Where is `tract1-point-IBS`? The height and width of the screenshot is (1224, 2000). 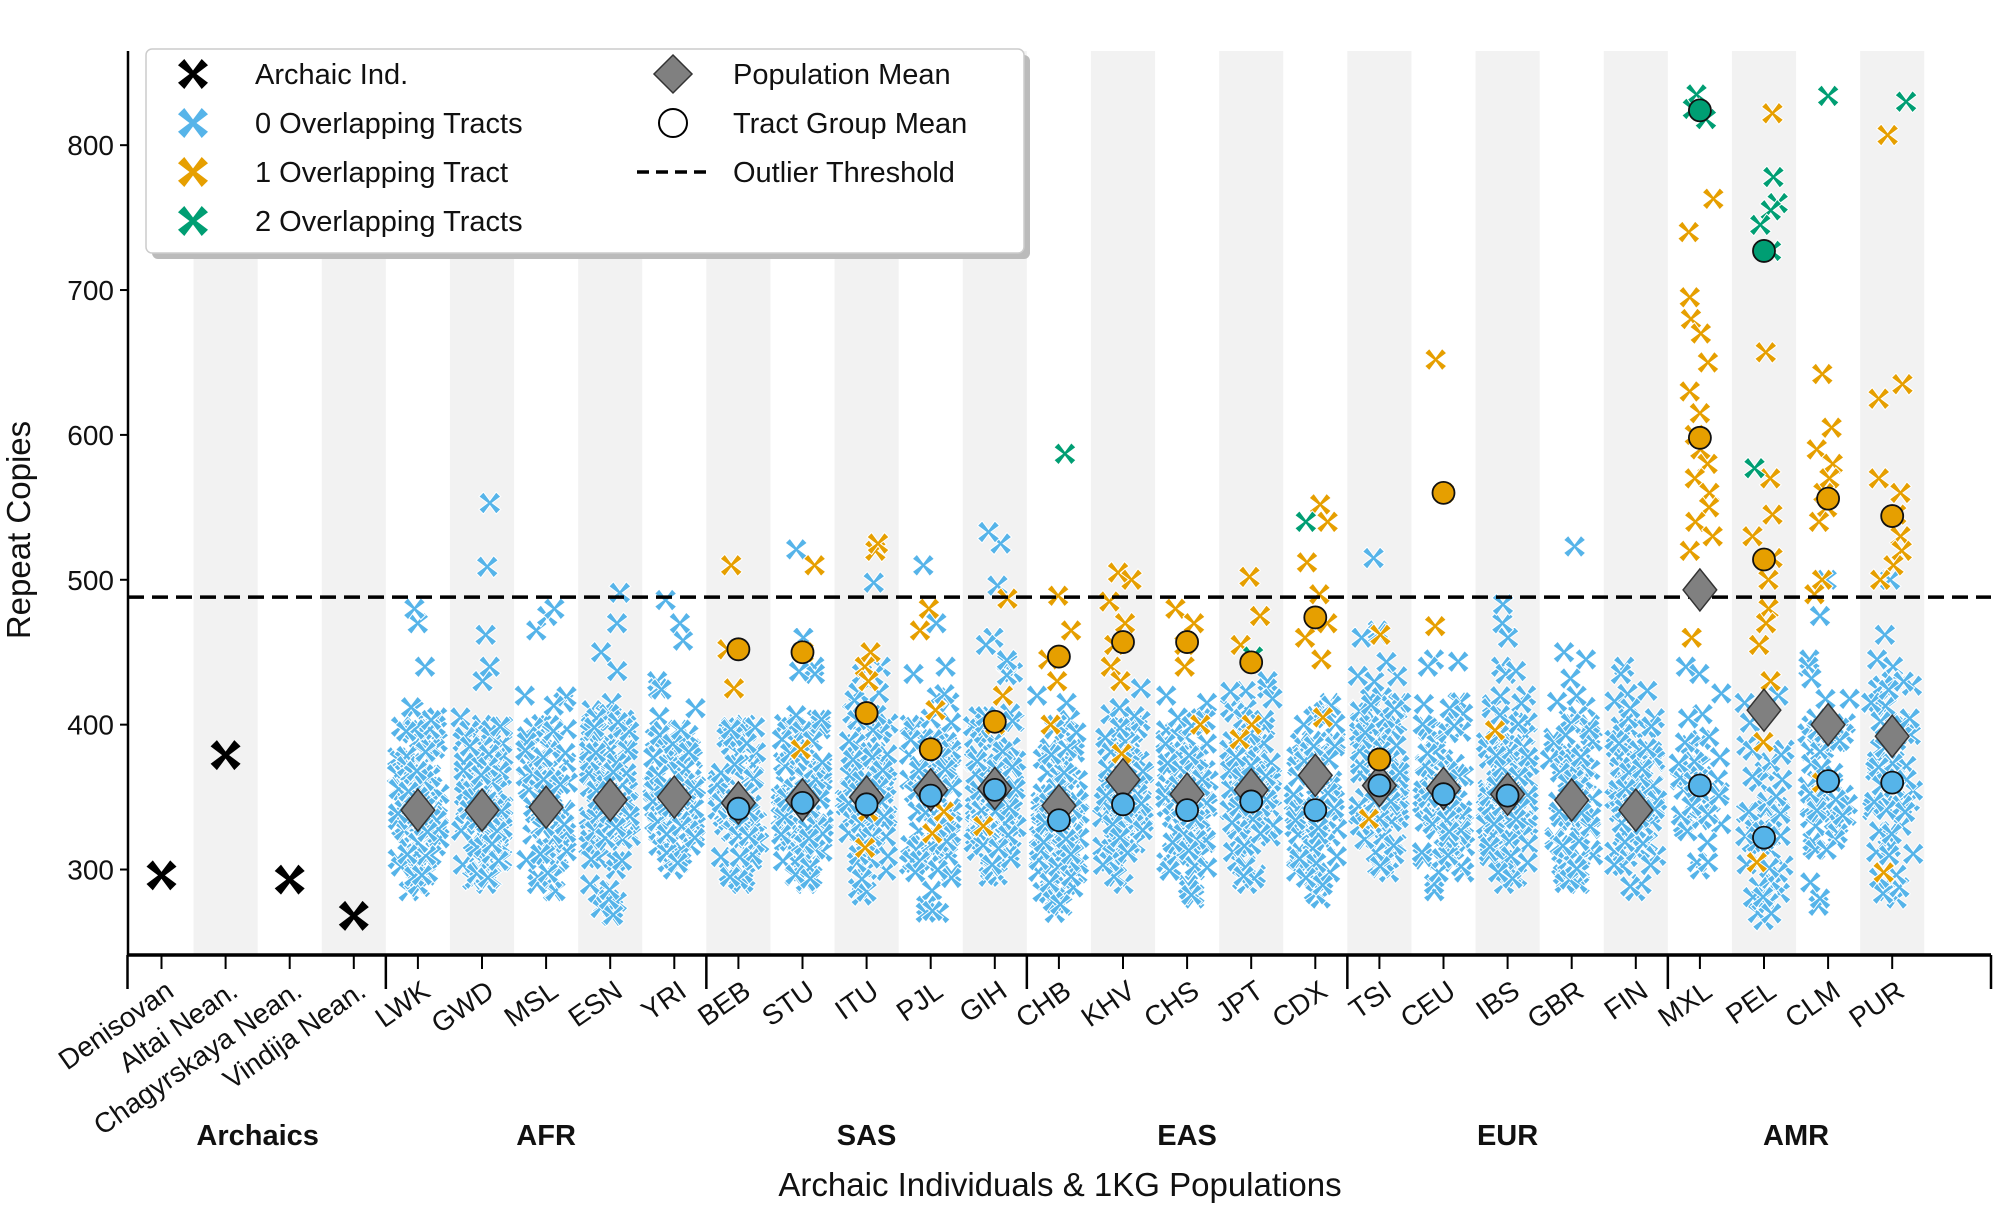
tract1-point-IBS is located at coordinates (1495, 730).